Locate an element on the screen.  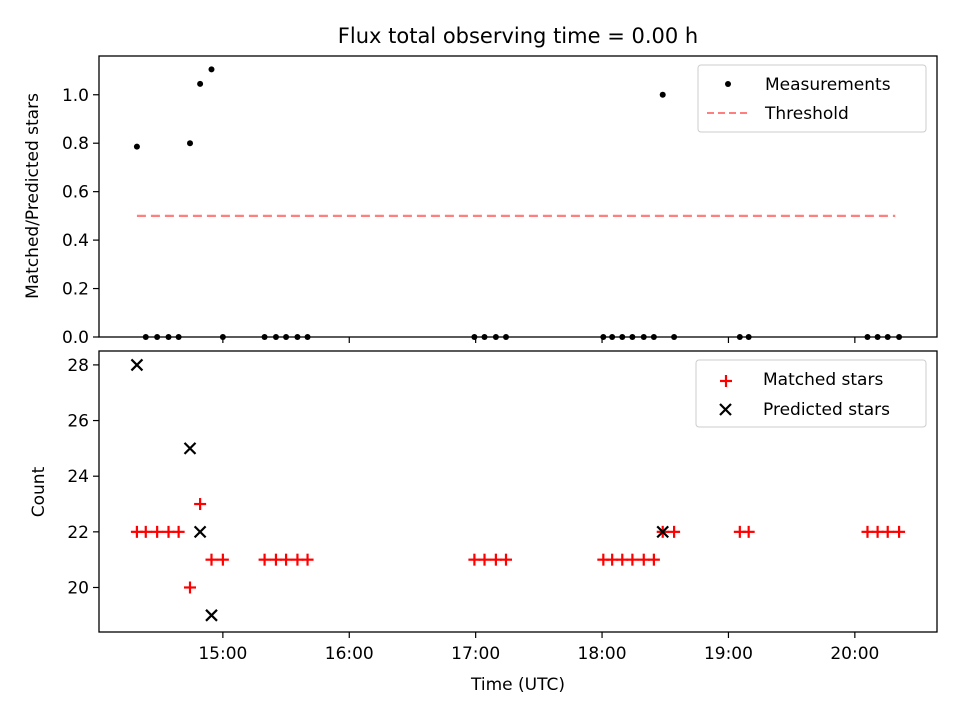
y-tick-label: 0.8 is located at coordinates (75, 144).